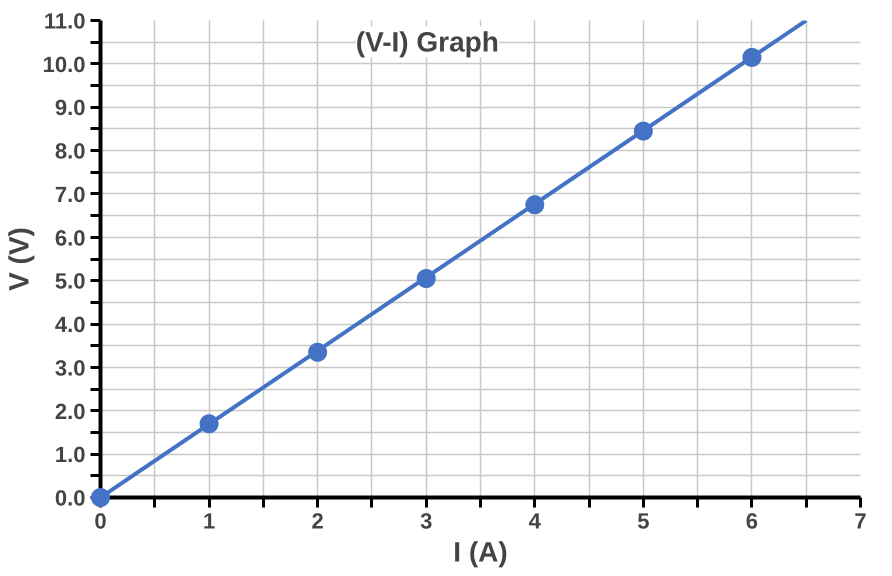 Image resolution: width=892 pixels, height=576 pixels. I want to click on y-tick-label: 1.0, so click(70, 455).